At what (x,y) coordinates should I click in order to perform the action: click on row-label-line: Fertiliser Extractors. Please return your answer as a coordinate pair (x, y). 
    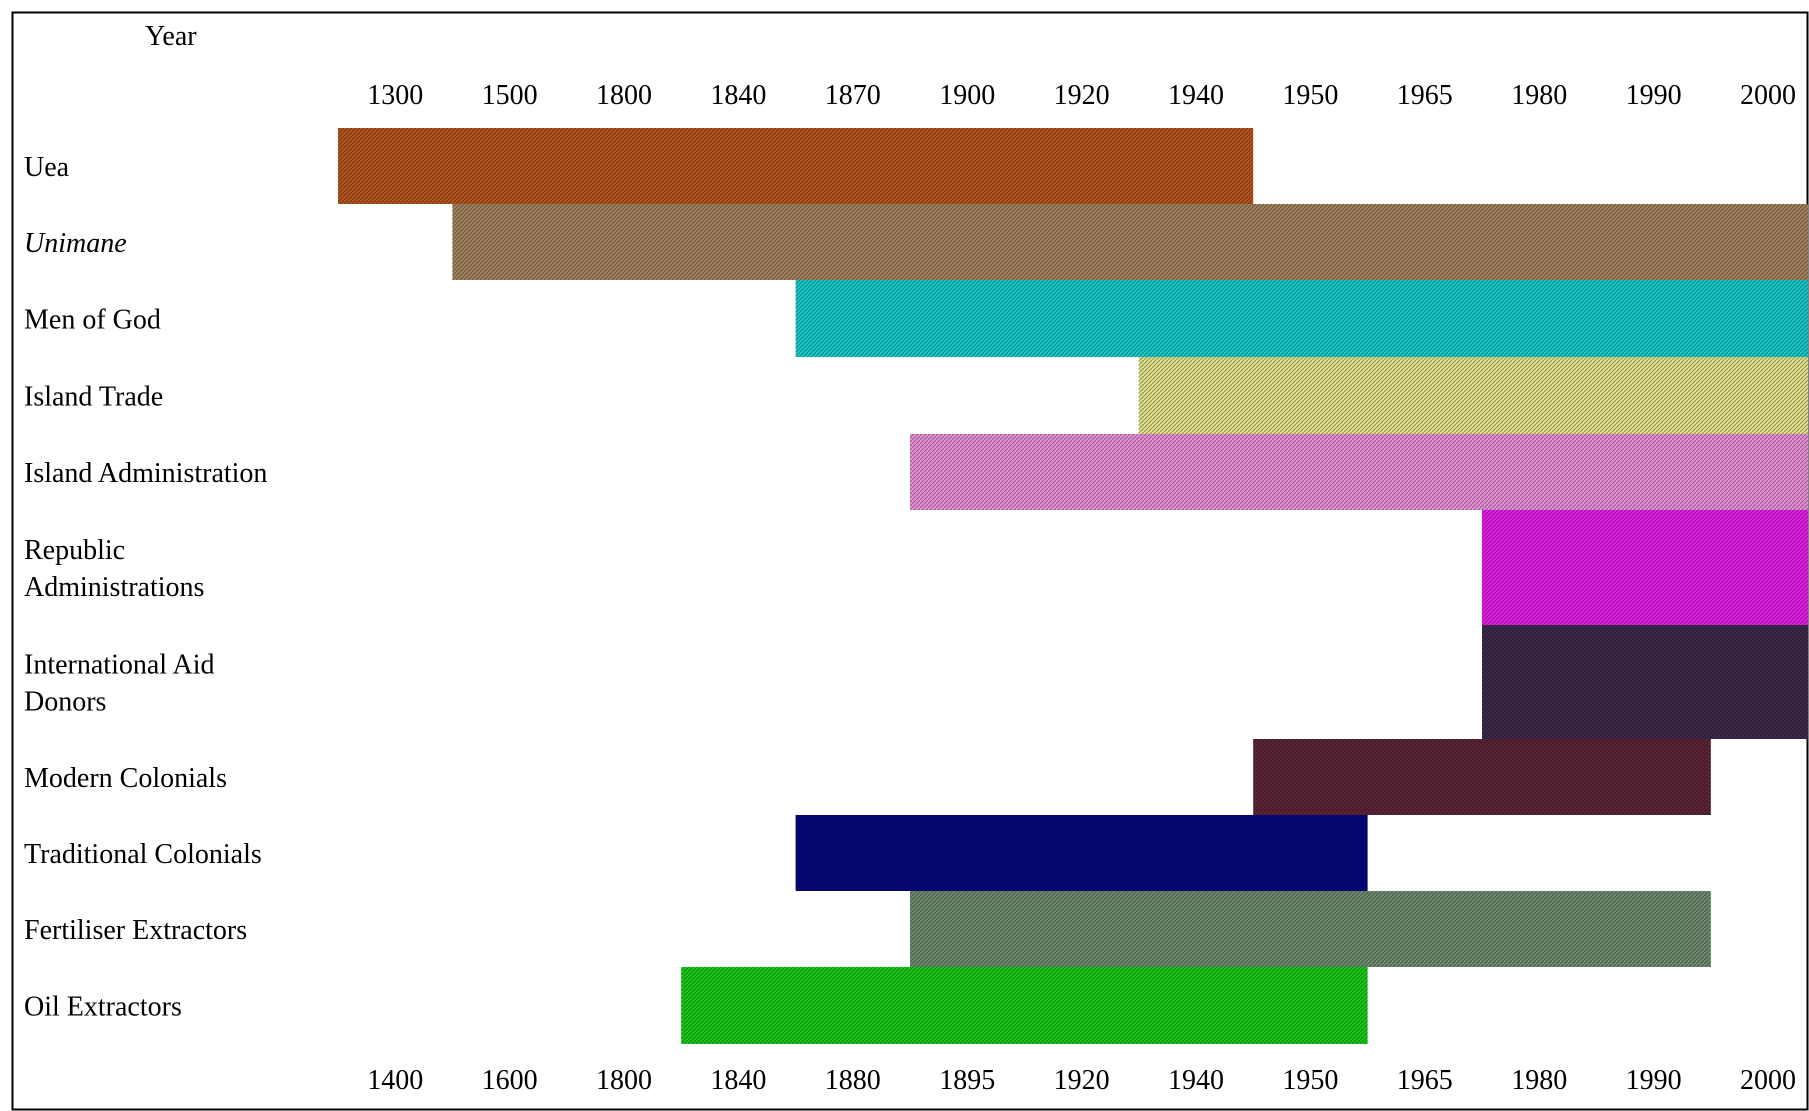
    Looking at the image, I should click on (135, 930).